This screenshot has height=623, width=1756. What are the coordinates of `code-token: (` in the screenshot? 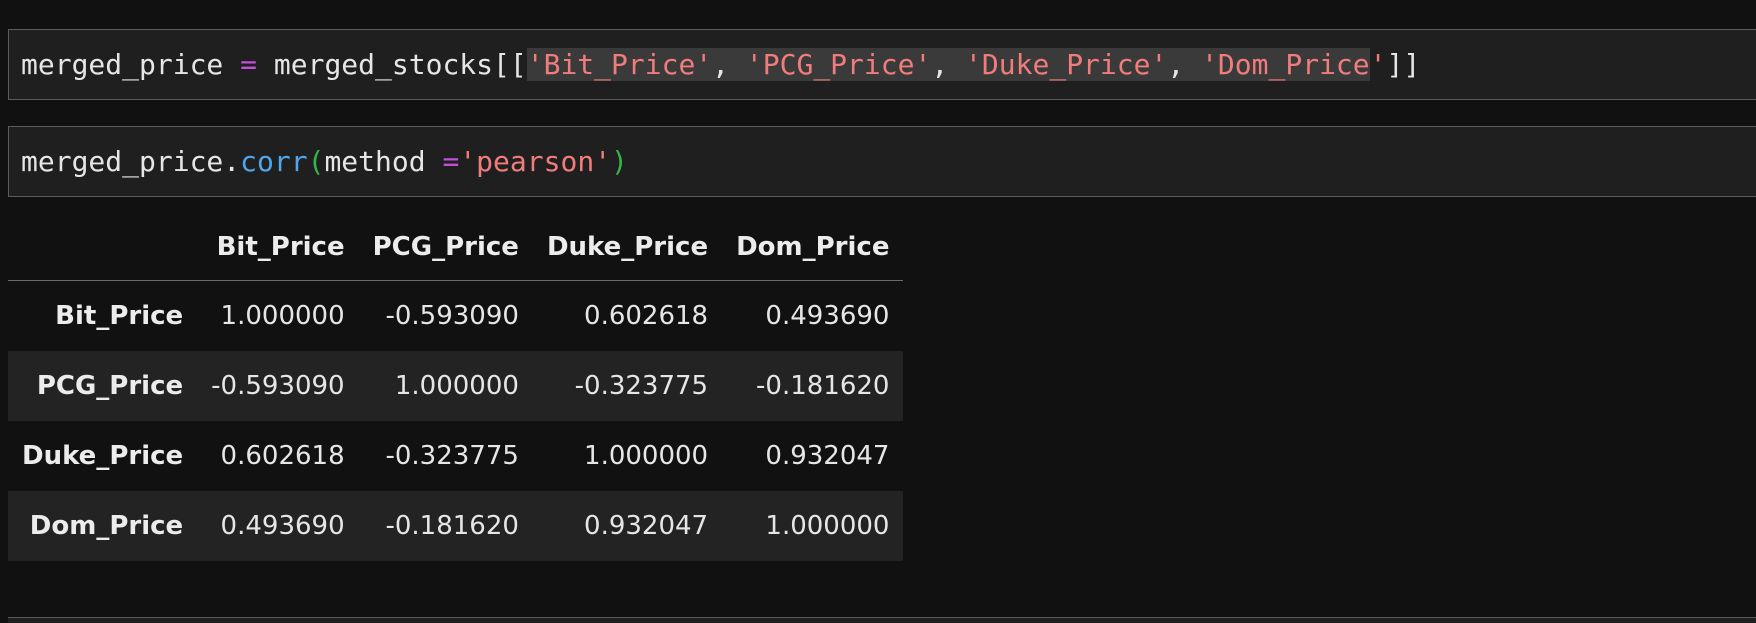 It's located at (316, 161).